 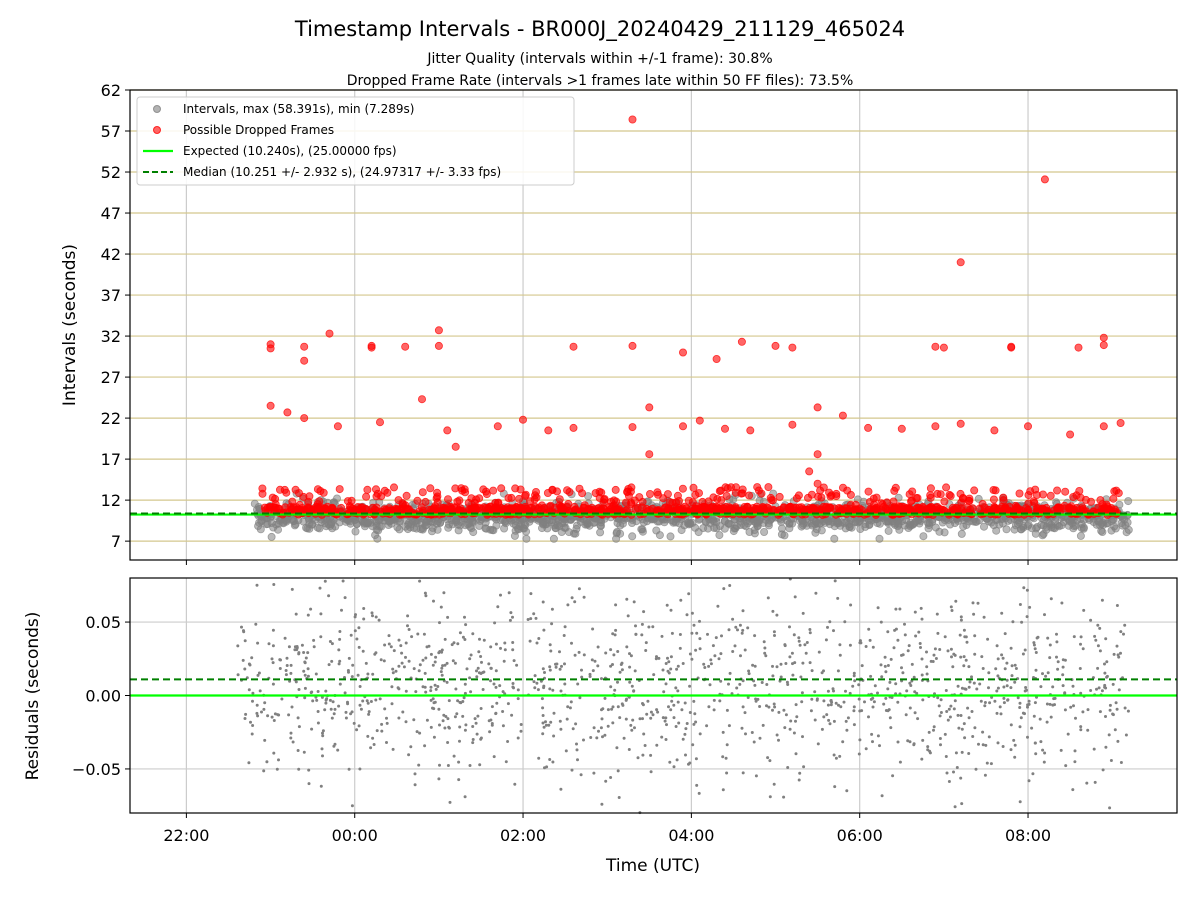 What do you see at coordinates (103, 622) in the screenshot?
I see `residuals-ytick-label-2: 0.05` at bounding box center [103, 622].